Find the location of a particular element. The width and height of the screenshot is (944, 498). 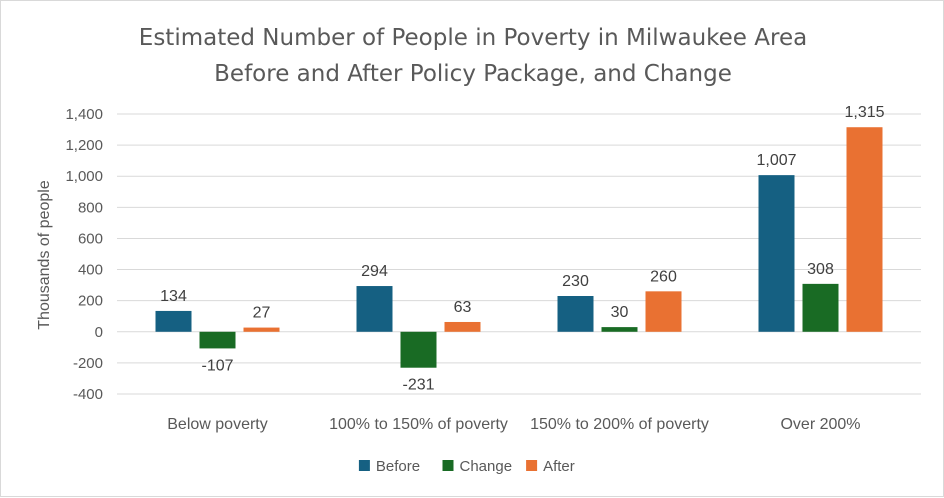

x-category-label: Over 200% is located at coordinates (820, 424).